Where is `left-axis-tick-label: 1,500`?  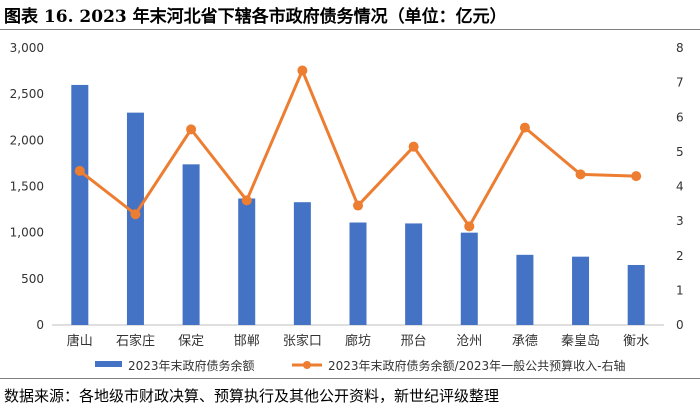 left-axis-tick-label: 1,500 is located at coordinates (27, 187).